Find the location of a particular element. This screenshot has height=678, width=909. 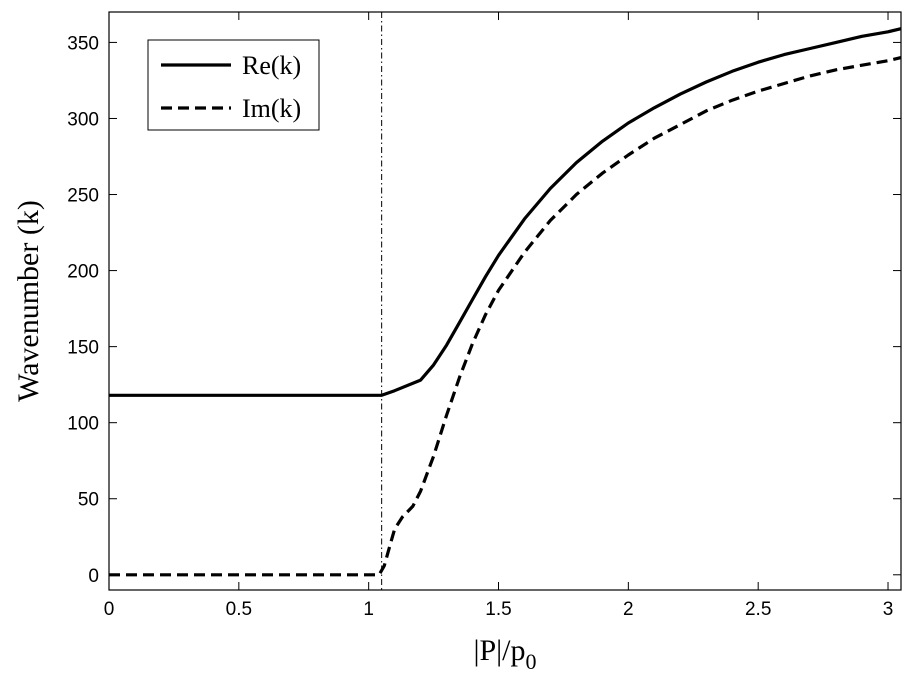

x-tick-label: 1 is located at coordinates (368, 609).